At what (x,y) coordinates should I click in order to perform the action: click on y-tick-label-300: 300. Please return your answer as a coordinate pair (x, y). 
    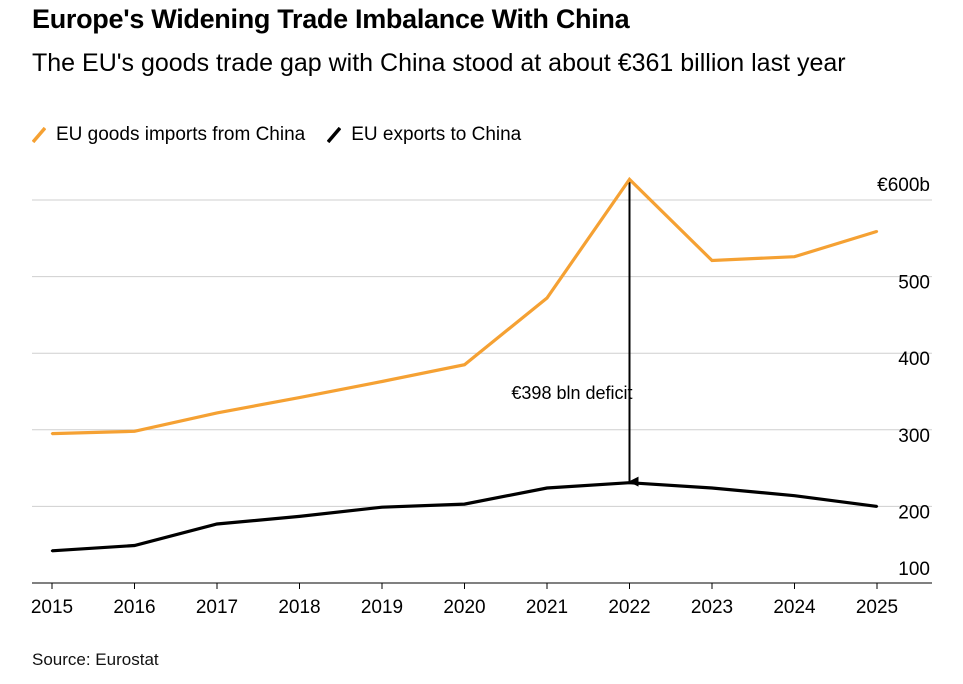
    Looking at the image, I should click on (914, 436).